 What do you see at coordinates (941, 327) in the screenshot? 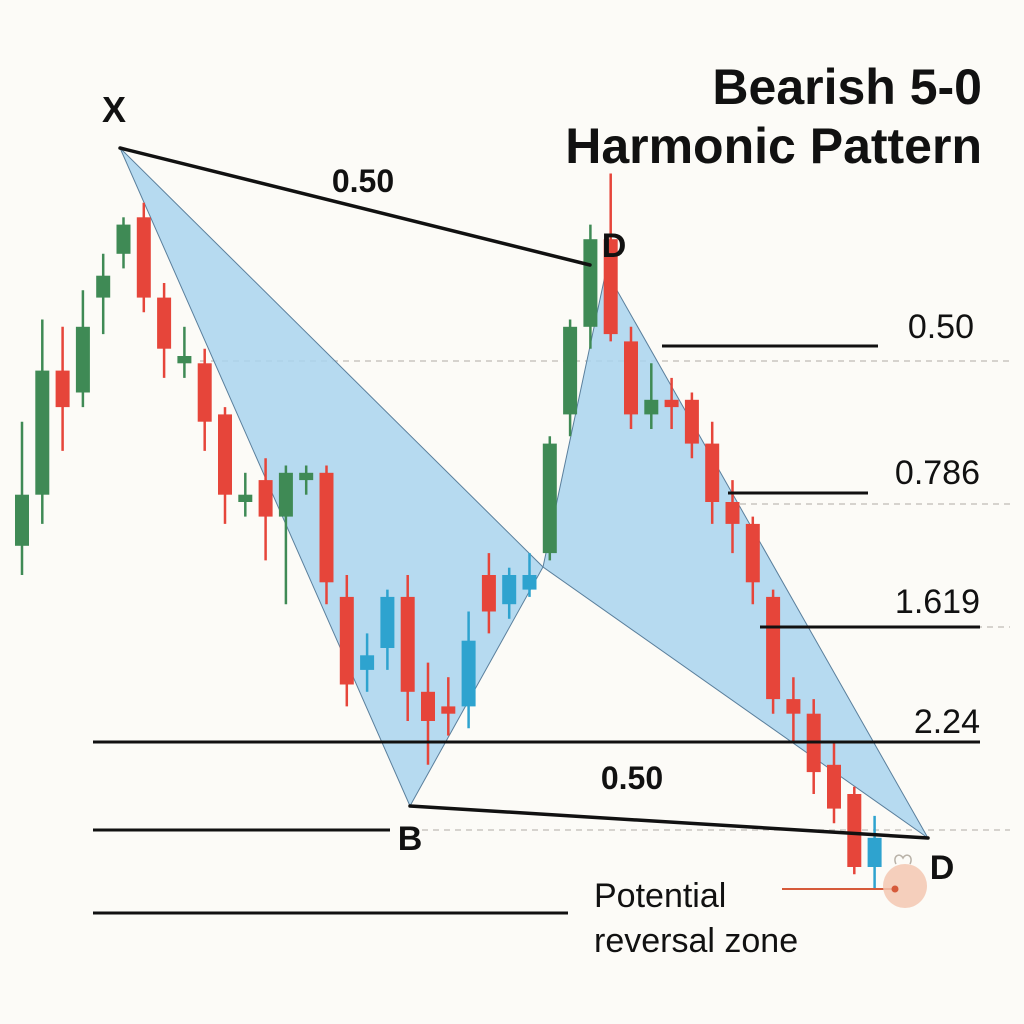
I see `ratio-label-050: 0.50` at bounding box center [941, 327].